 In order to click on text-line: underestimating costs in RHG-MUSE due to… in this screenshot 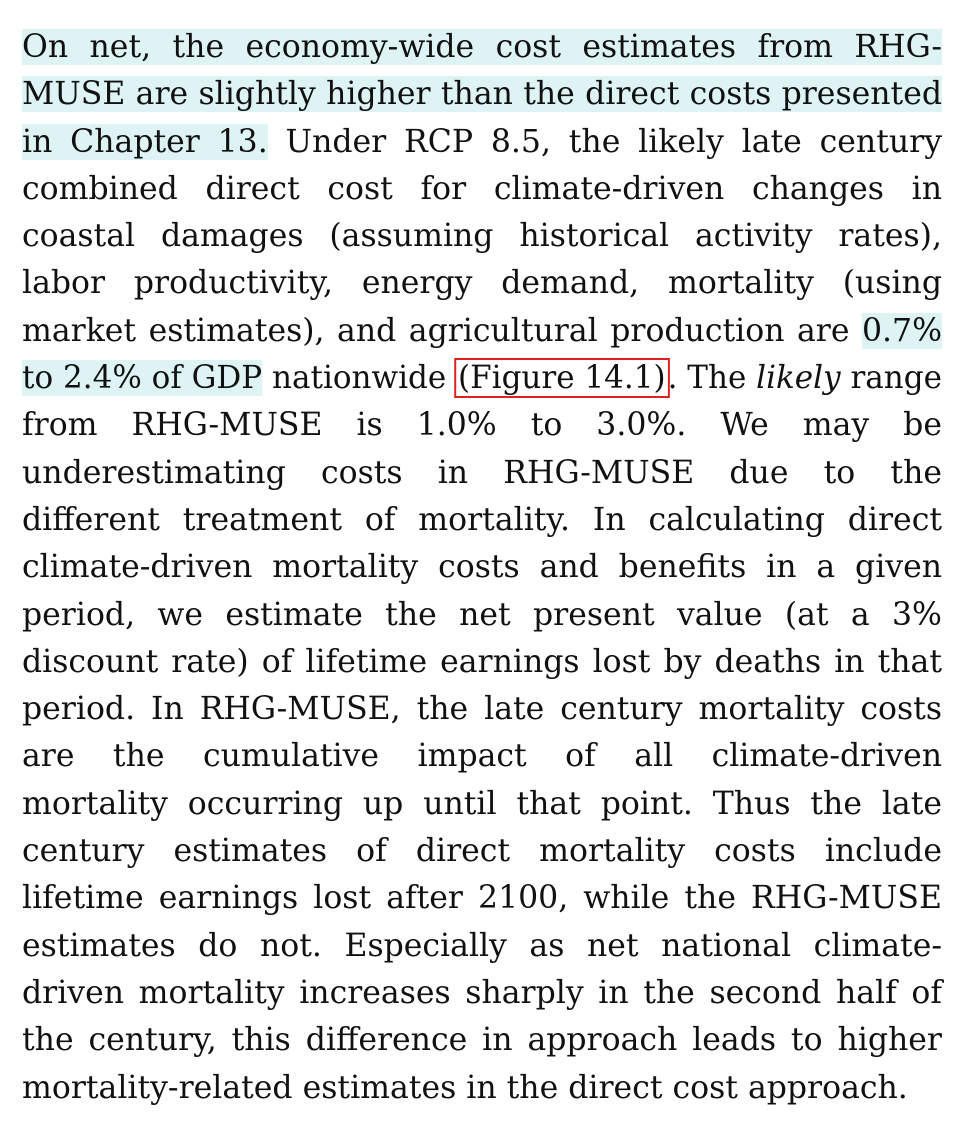, I will do `click(482, 472)`.